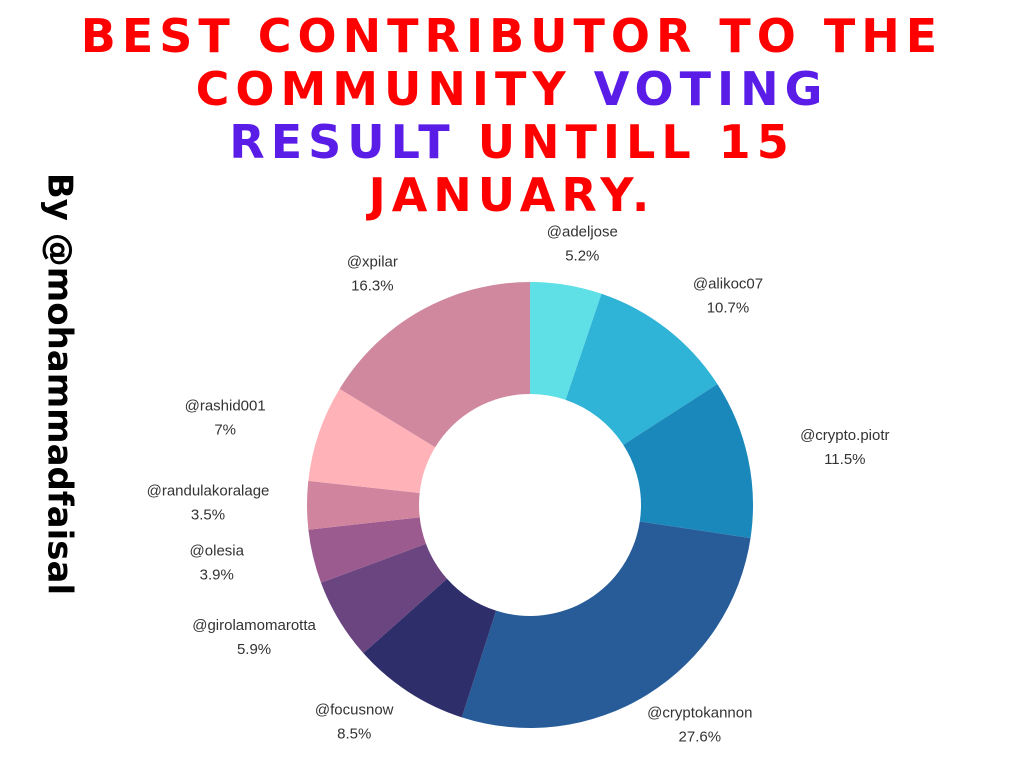 The width and height of the screenshot is (1024, 768). I want to click on slice-label: @crypto.piotr, so click(844, 435).